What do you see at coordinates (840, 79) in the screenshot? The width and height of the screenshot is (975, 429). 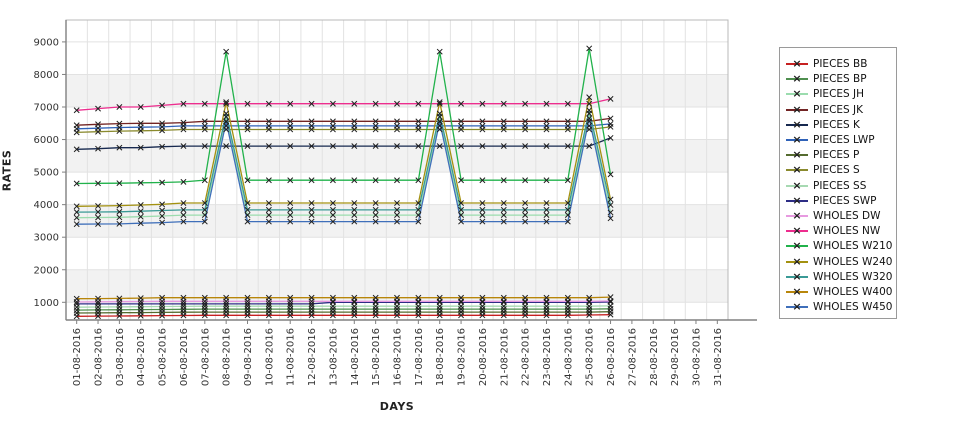 I see `legend-label: PIECES BP` at bounding box center [840, 79].